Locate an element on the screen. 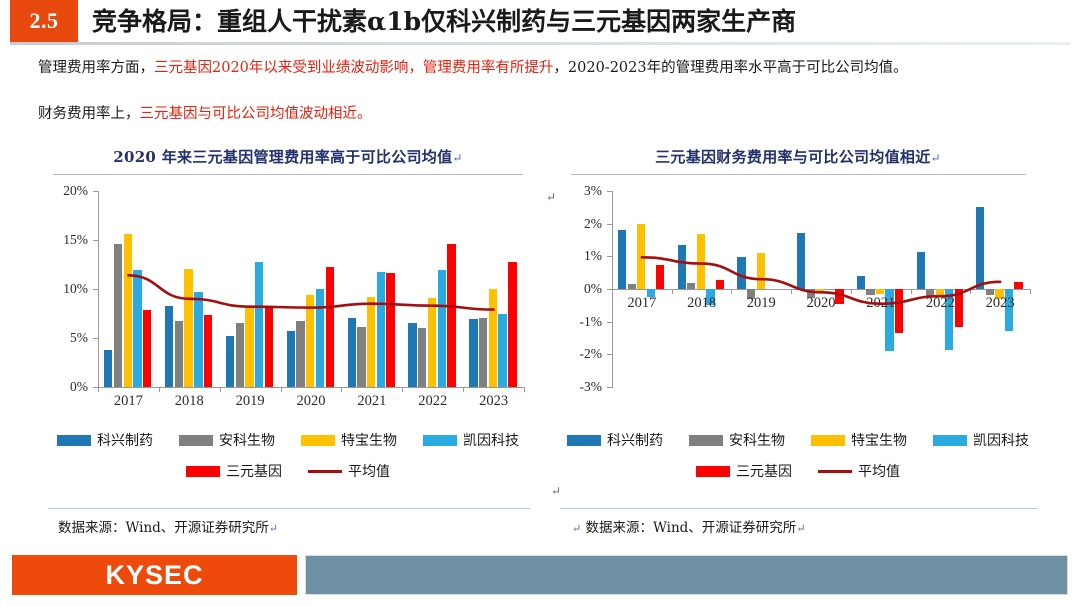 The height and width of the screenshot is (607, 1080). y-axis-tick-label: 15% is located at coordinates (75, 239).